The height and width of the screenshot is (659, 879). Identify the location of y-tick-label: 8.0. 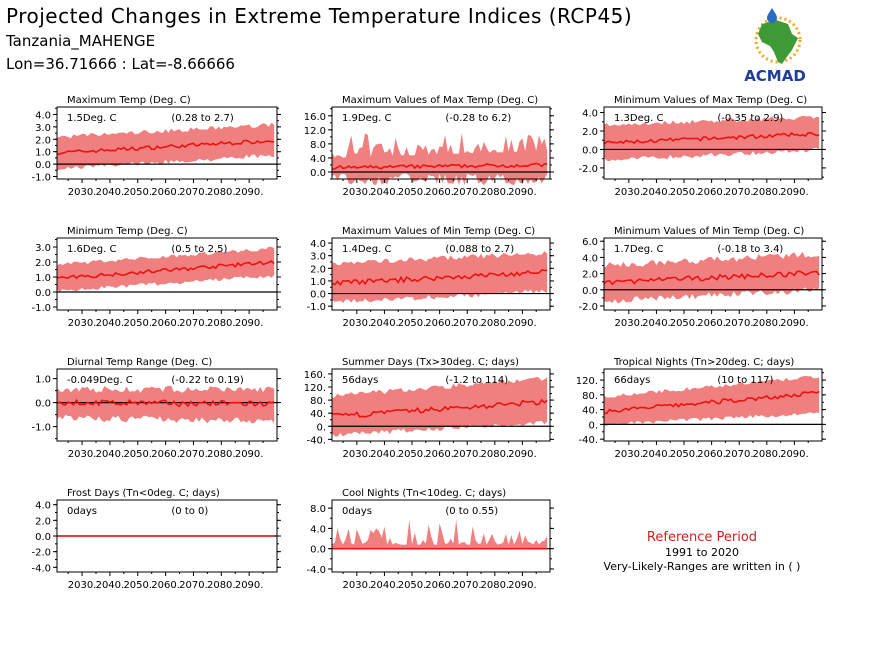
(318, 509).